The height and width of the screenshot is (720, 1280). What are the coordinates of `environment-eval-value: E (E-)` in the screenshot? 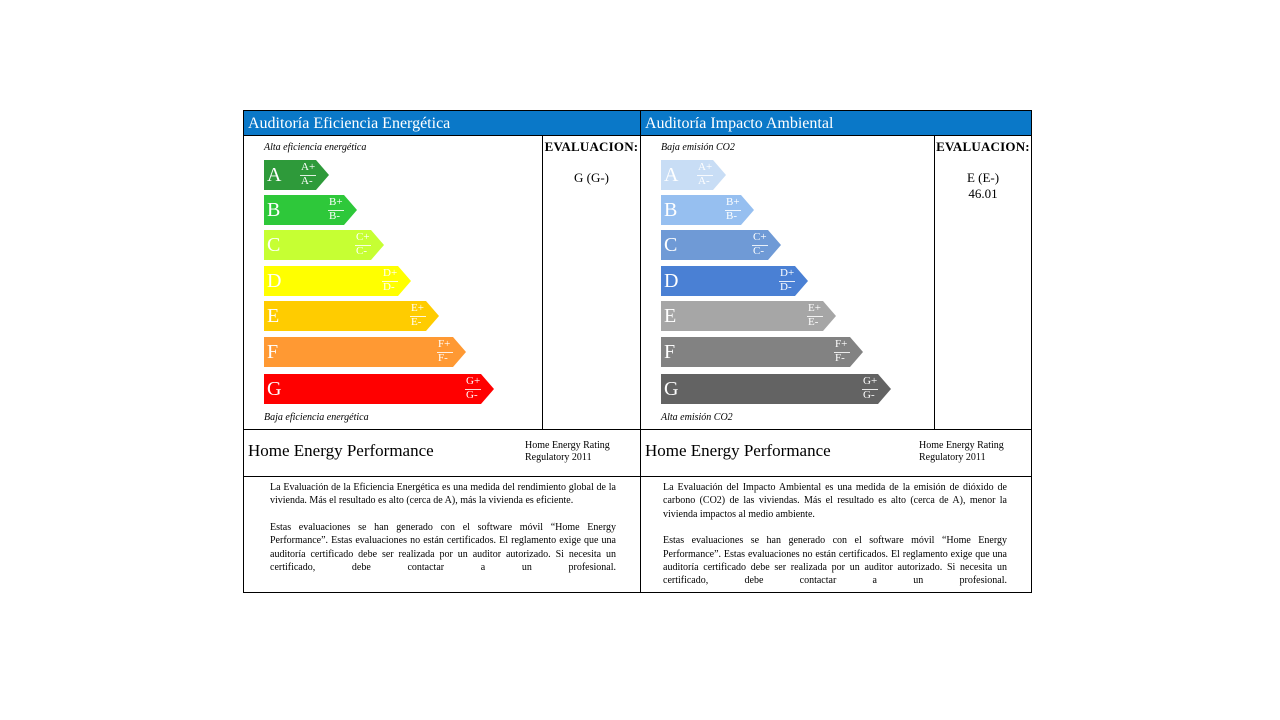 It's located at (983, 177).